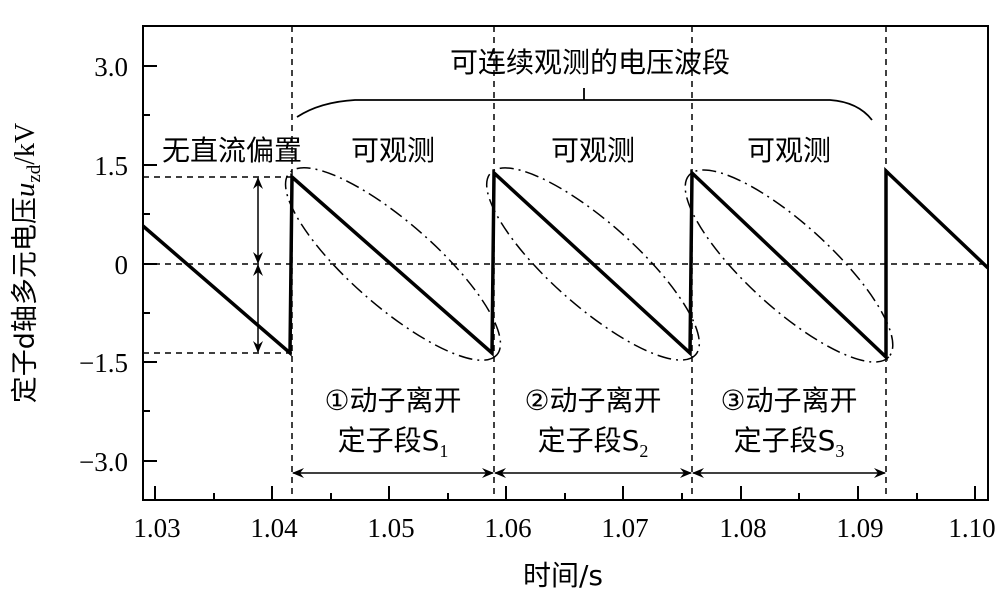 Image resolution: width=1005 pixels, height=595 pixels. I want to click on x-axis-title: 时间/s, so click(563, 575).